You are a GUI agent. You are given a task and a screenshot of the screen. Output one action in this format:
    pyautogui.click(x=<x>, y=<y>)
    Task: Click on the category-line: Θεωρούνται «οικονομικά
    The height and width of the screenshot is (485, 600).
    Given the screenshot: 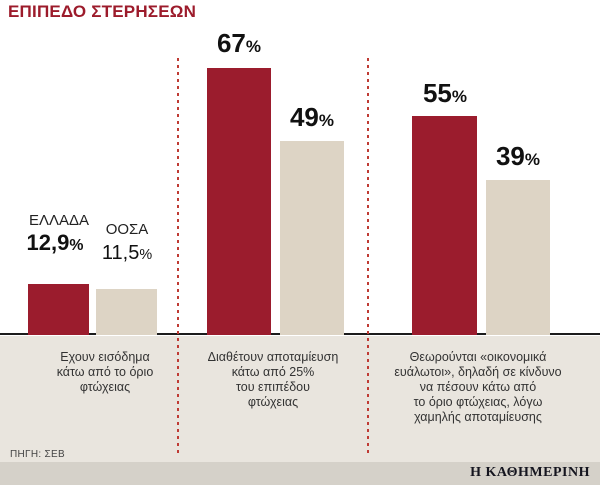 What is the action you would take?
    pyautogui.click(x=478, y=357)
    